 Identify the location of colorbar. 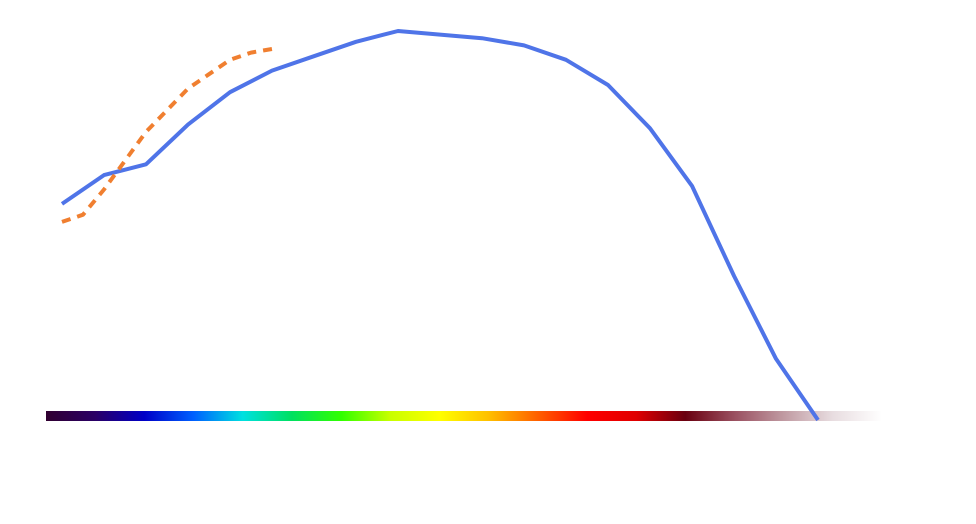
(464, 416).